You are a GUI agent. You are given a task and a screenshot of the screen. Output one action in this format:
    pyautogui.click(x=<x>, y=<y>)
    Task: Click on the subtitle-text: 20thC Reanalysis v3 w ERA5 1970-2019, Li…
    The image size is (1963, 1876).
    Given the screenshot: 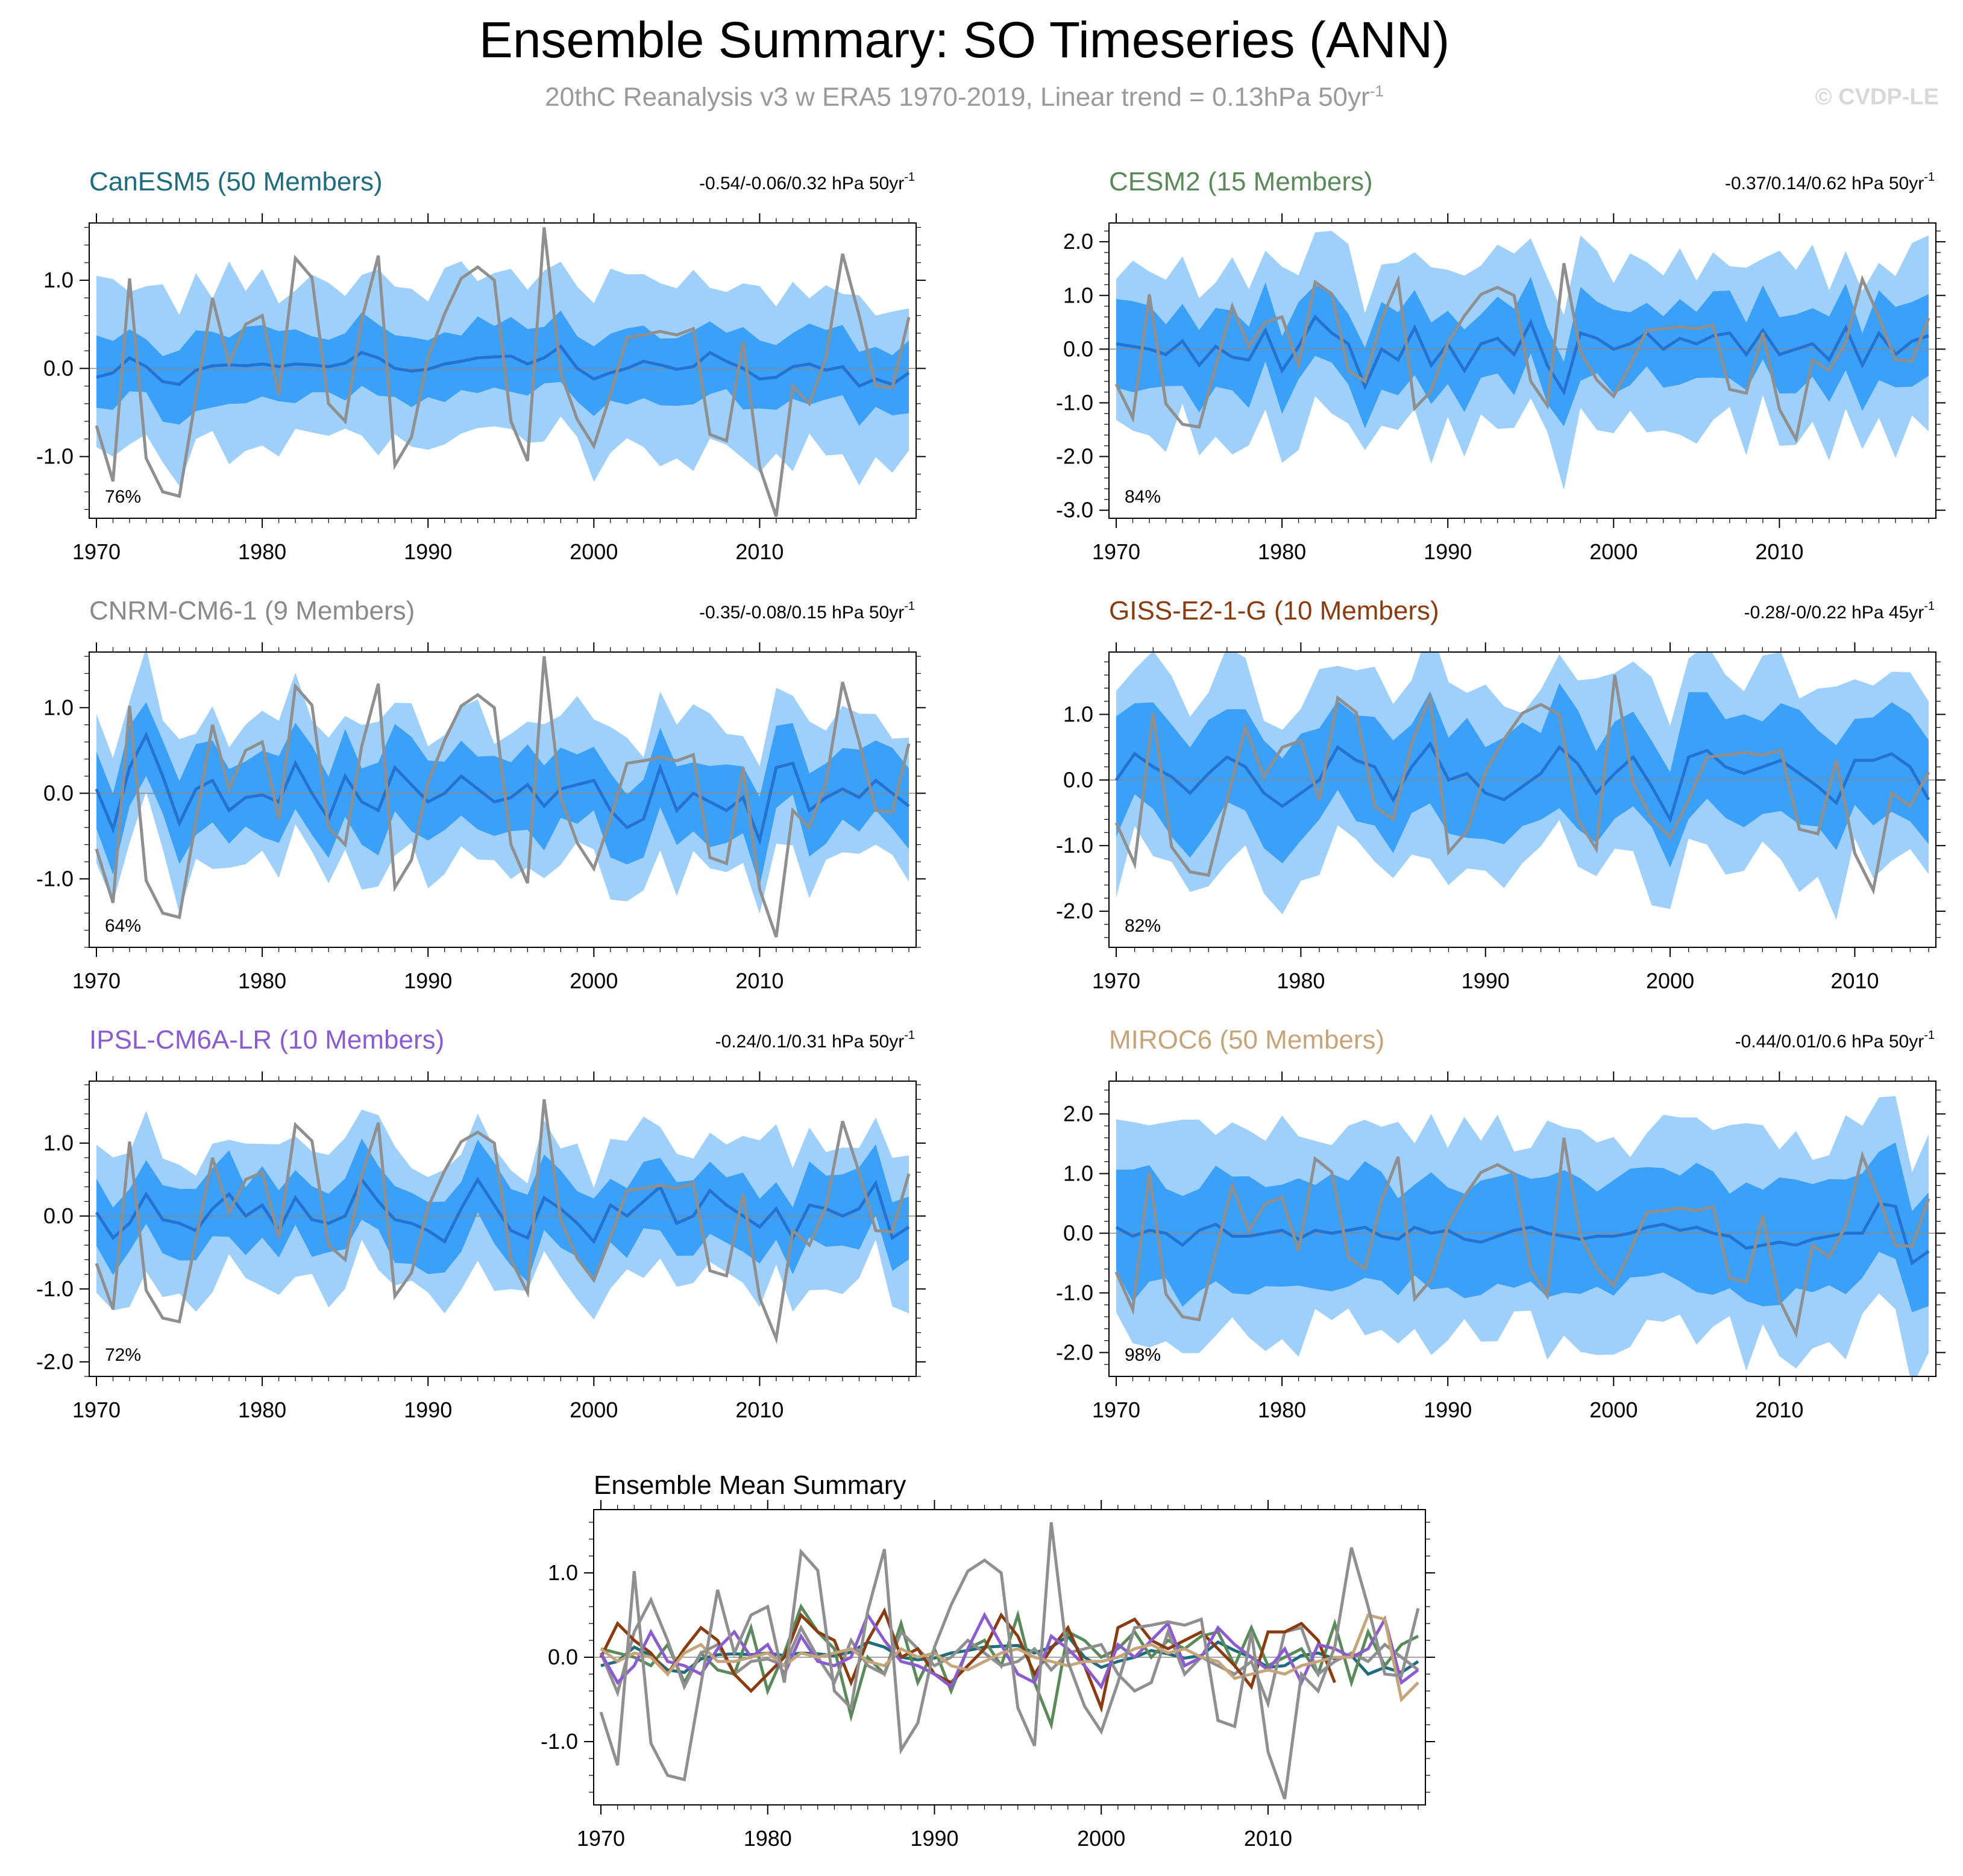 What is the action you would take?
    pyautogui.click(x=957, y=97)
    